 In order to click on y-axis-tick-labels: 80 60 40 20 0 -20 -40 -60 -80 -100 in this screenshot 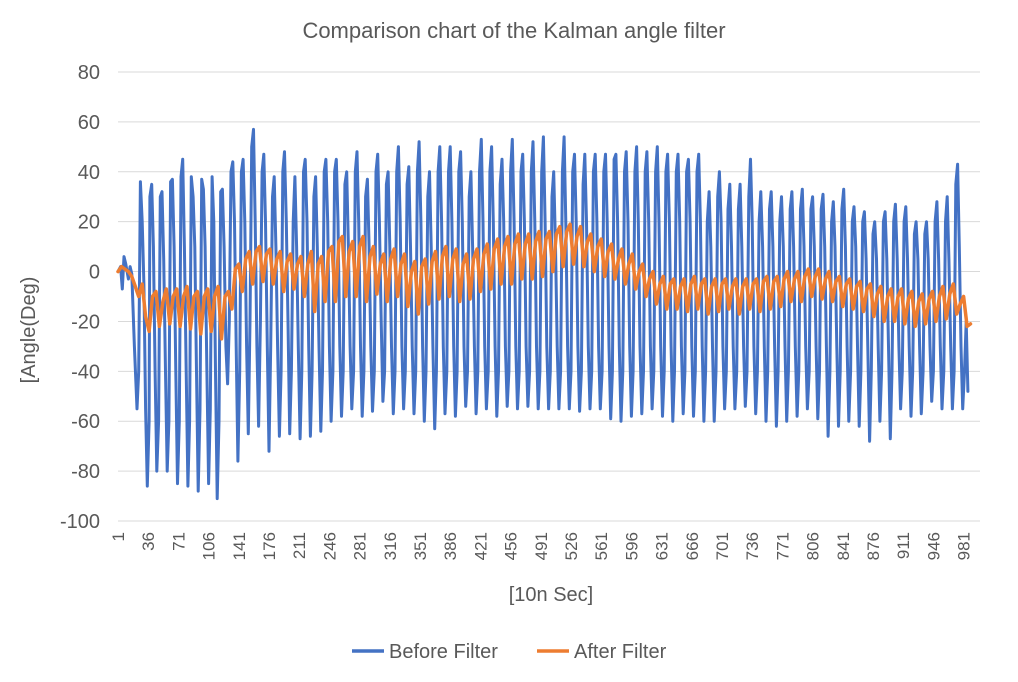, I will do `click(80, 297)`.